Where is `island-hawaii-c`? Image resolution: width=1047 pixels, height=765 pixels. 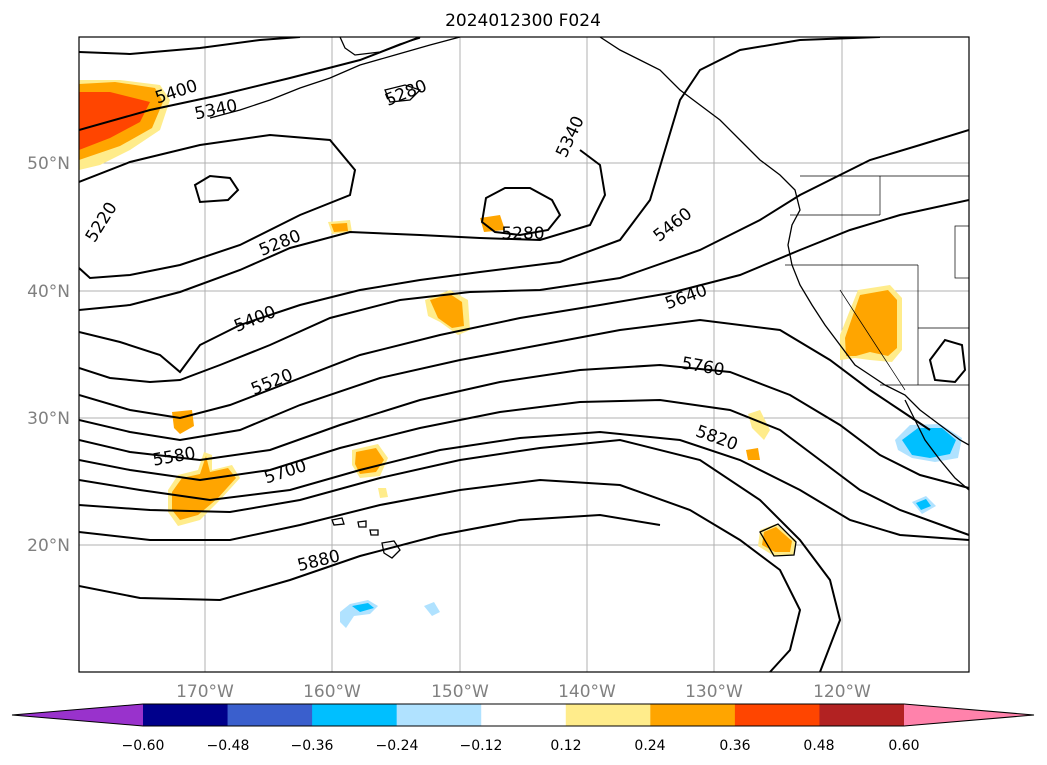
island-hawaii-c is located at coordinates (374, 532).